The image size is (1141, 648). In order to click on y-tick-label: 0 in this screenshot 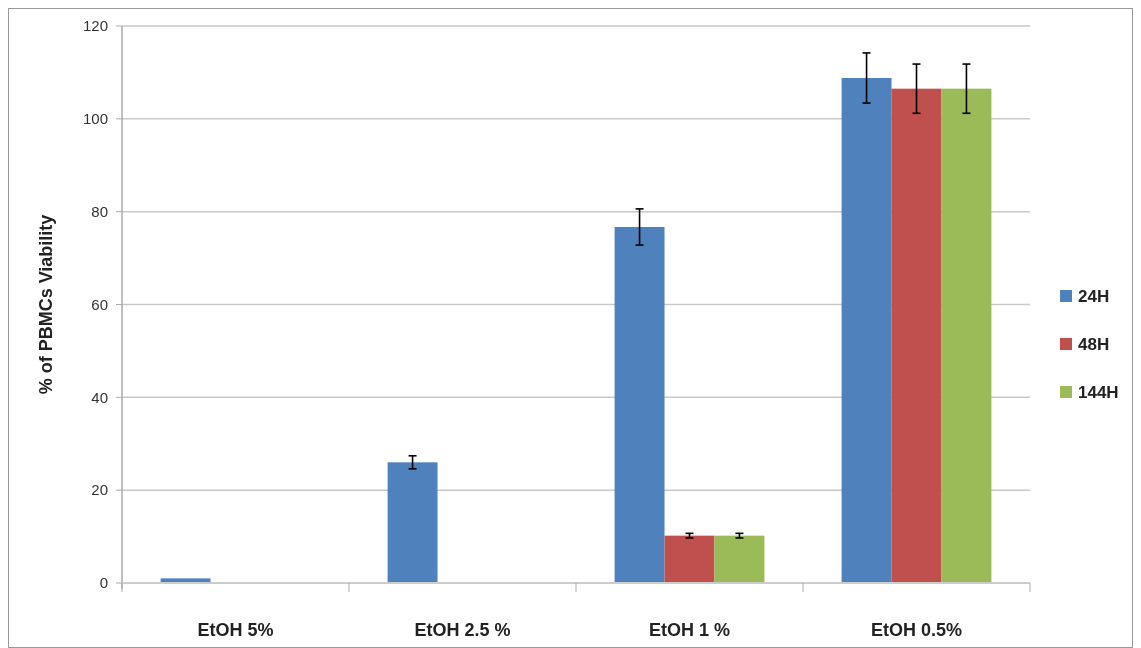, I will do `click(103, 583)`.